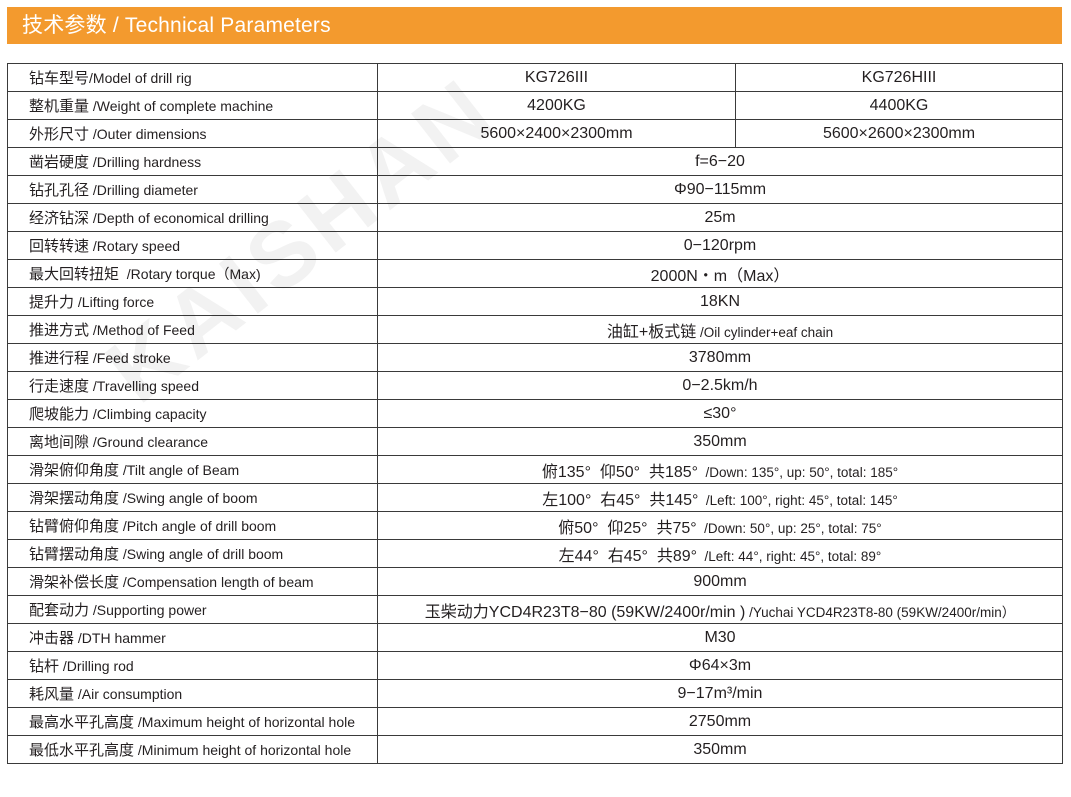 The image size is (1071, 797). What do you see at coordinates (627, 528) in the screenshot?
I see `value-text: 俯50° 仰25° 共75°` at bounding box center [627, 528].